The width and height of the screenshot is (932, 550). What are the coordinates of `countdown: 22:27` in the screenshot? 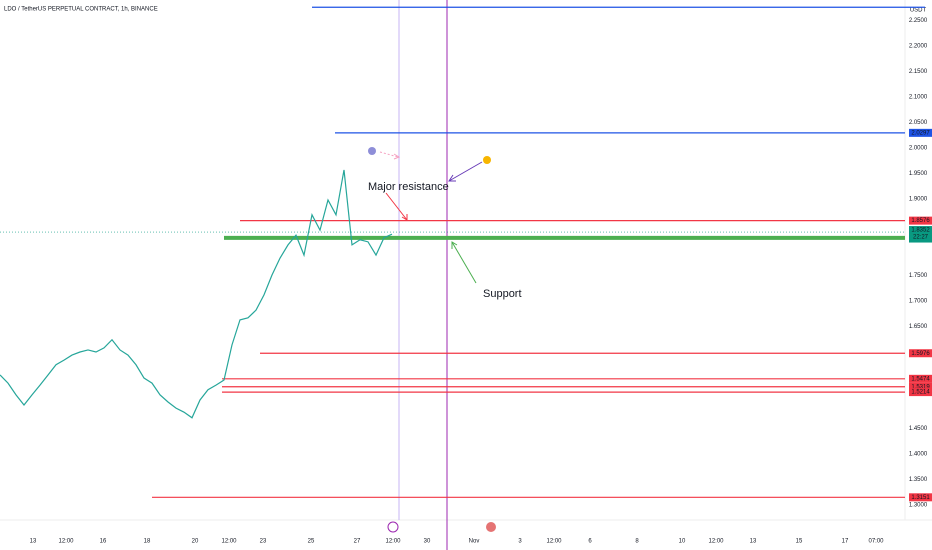 It's located at (921, 238).